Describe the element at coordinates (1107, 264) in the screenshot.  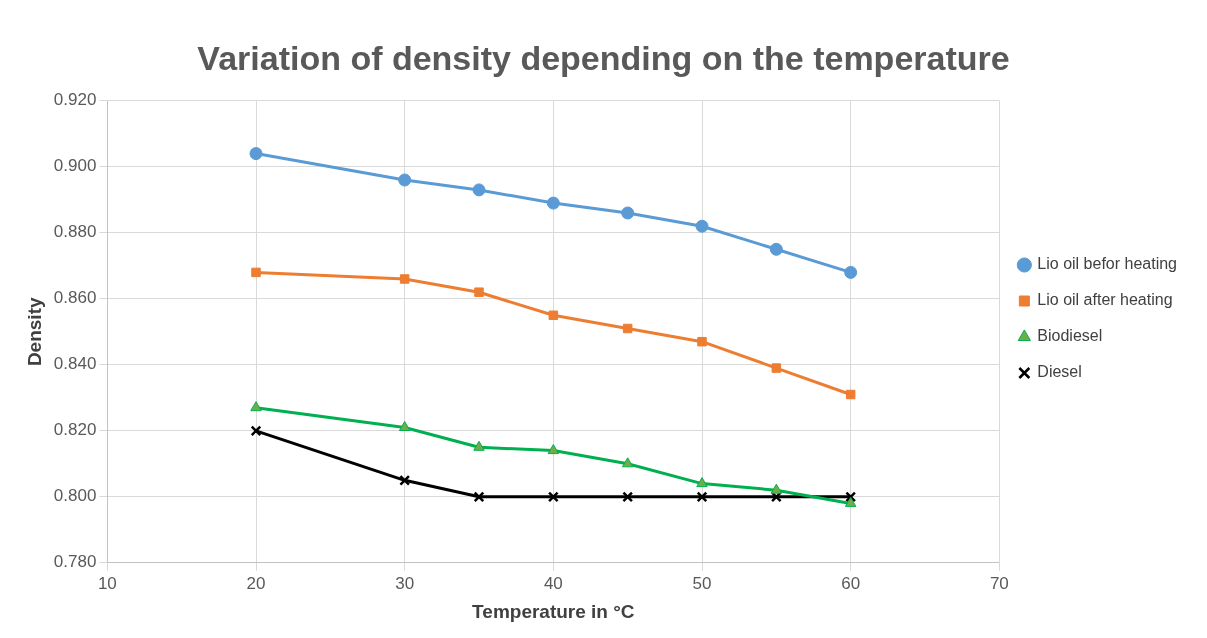
I see `legend-label: Lio oil befor heating` at that location.